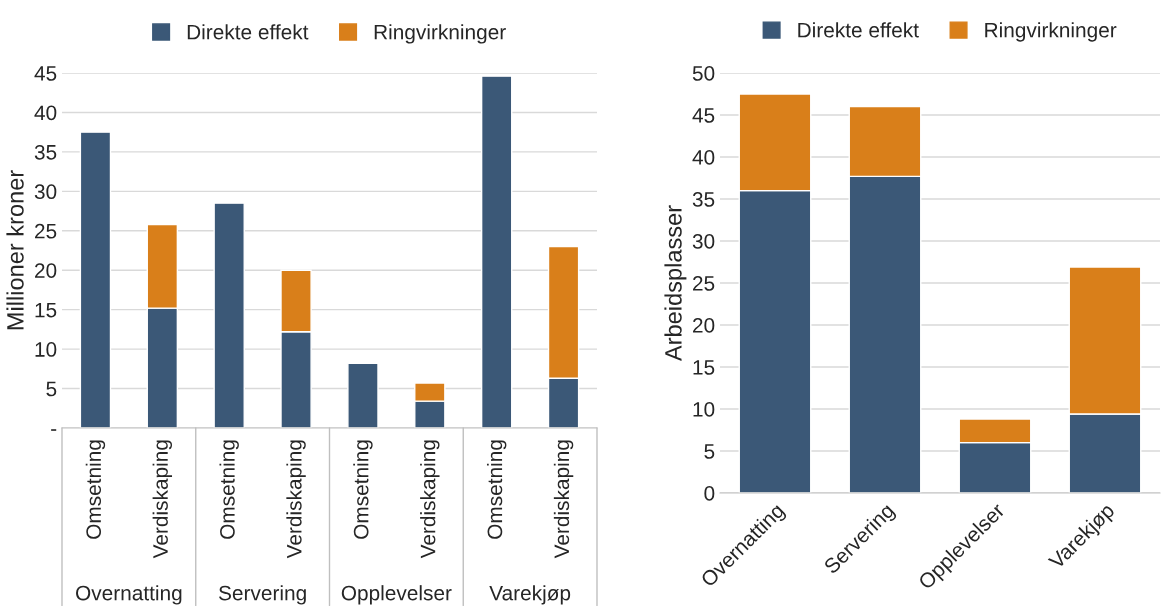 The image size is (1166, 606). What do you see at coordinates (129, 595) in the screenshot?
I see `text: Overnatting` at bounding box center [129, 595].